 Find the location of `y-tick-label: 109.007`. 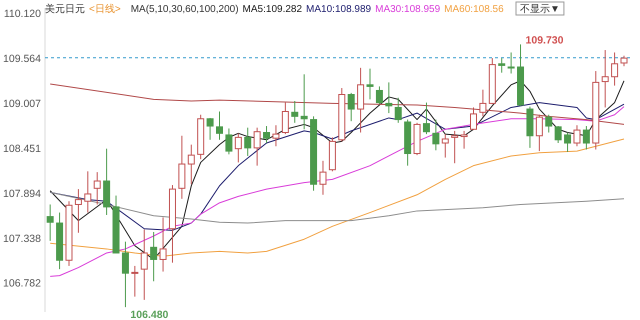

y-tick-label: 109.007 is located at coordinates (22, 104).